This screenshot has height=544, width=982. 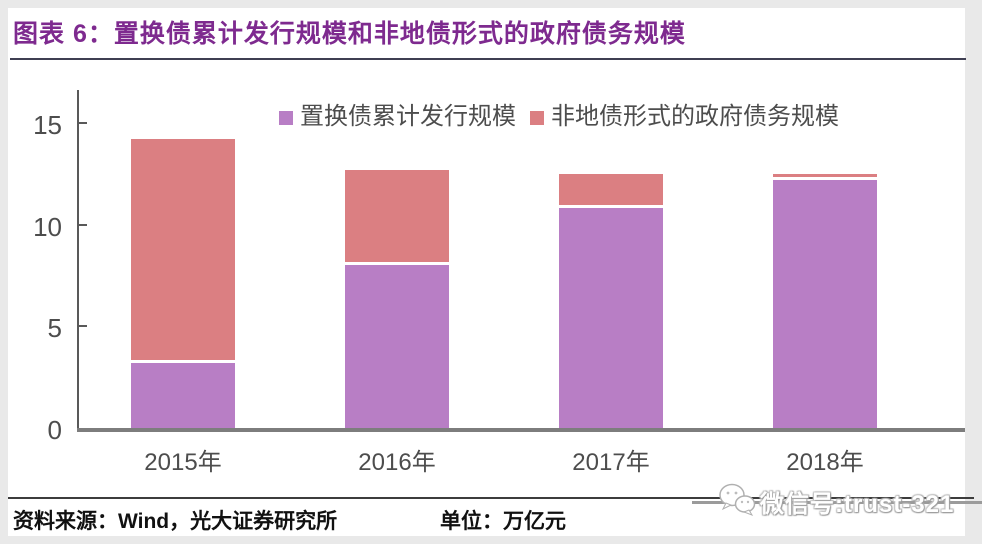 What do you see at coordinates (54, 328) in the screenshot?
I see `y-tick-label: 5` at bounding box center [54, 328].